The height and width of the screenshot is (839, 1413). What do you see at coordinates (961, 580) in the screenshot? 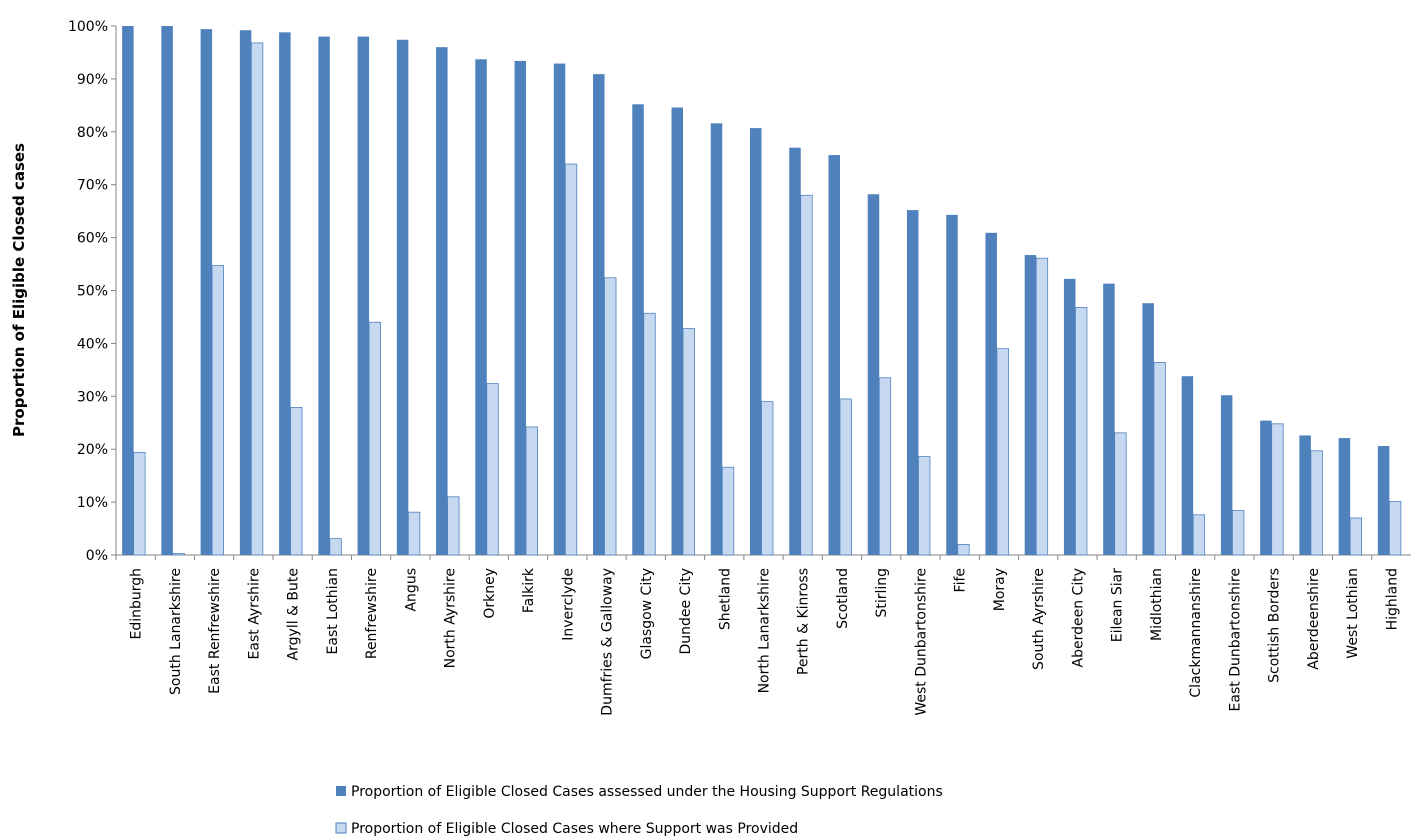
I see `x-tick-label: Fife` at bounding box center [961, 580].